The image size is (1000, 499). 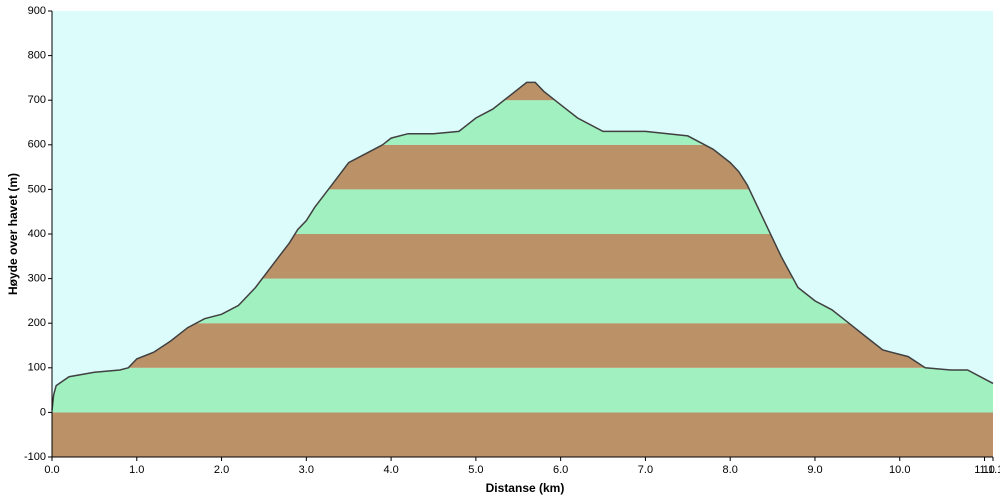 What do you see at coordinates (51, 470) in the screenshot?
I see `x-tick-label: 0.0` at bounding box center [51, 470].